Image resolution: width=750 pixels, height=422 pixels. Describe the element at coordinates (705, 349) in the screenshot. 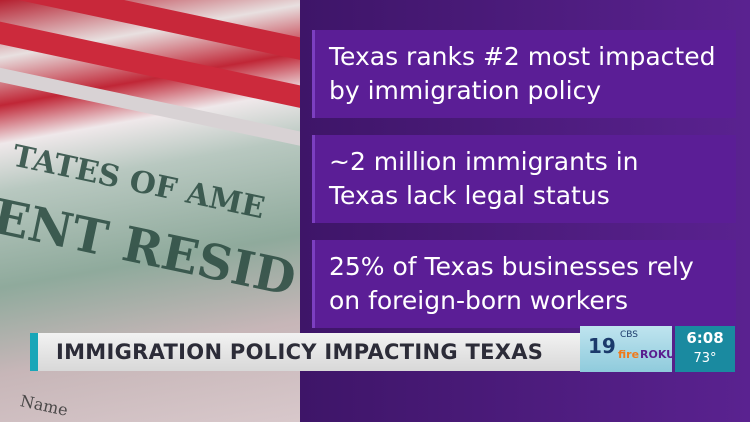

I see `weather: 6:08 73°` at that location.